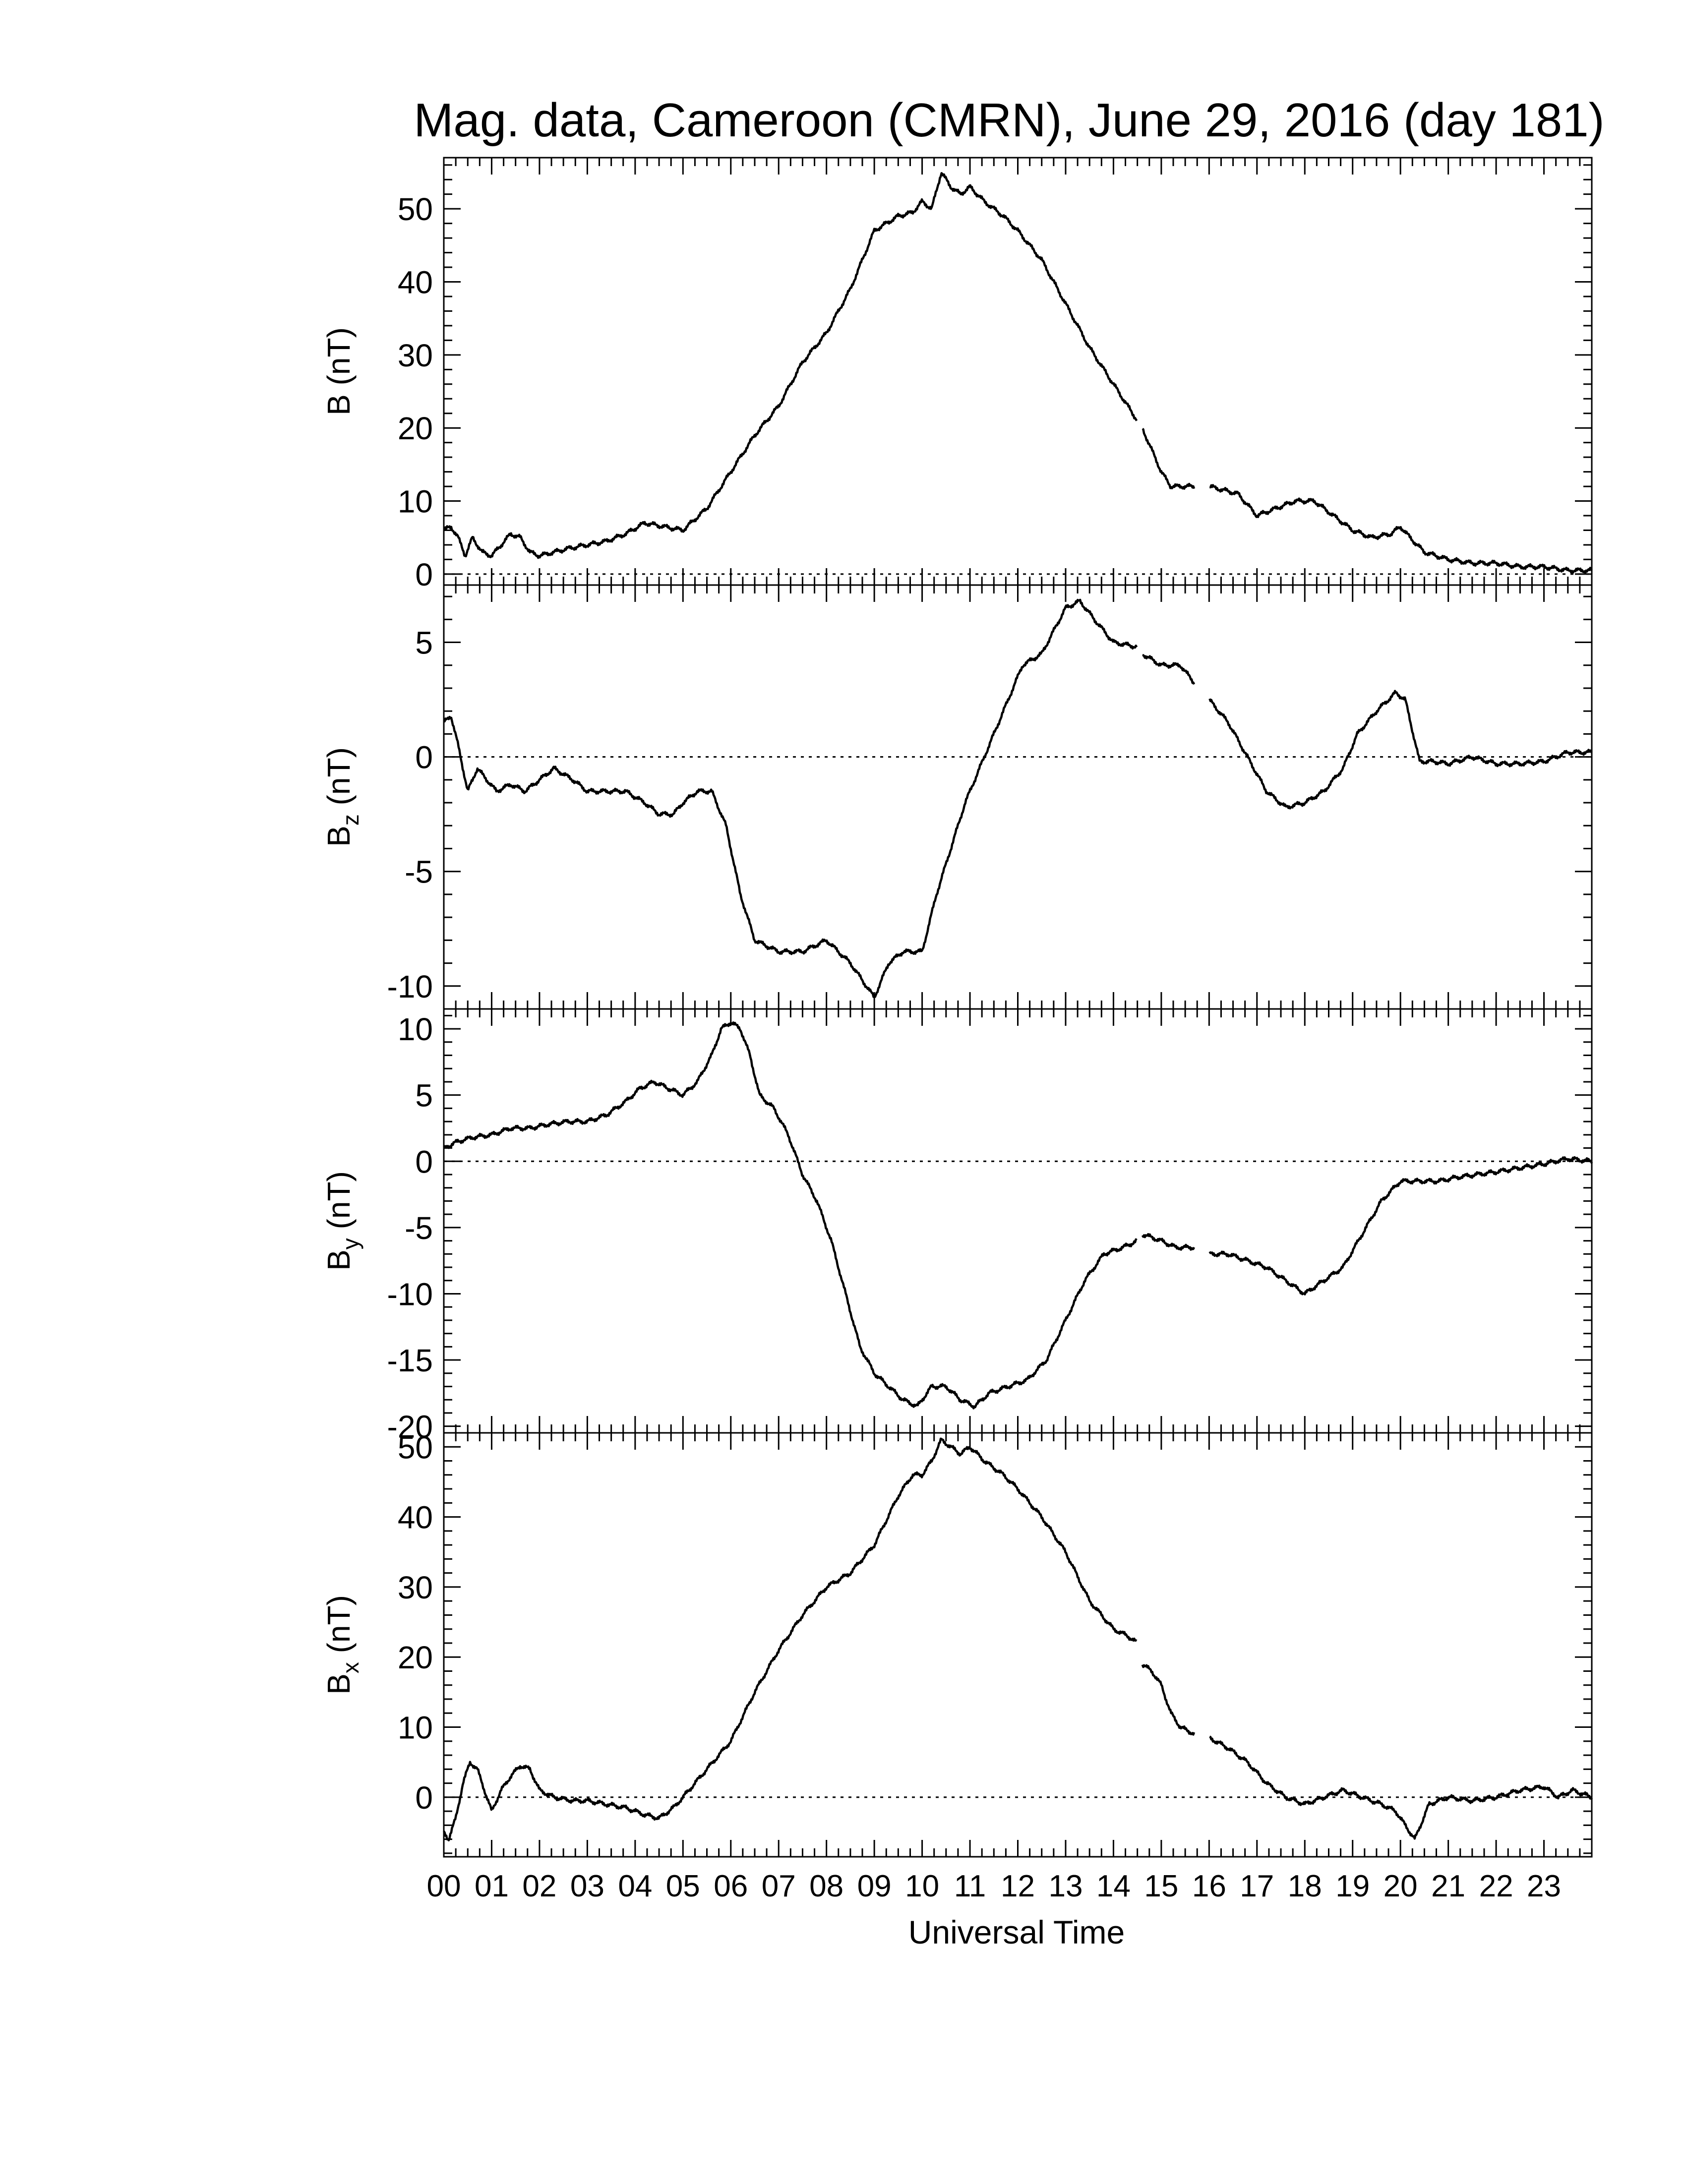 The image size is (1686, 2184). Describe the element at coordinates (1114, 1886) in the screenshot. I see `x-tick-label: 14` at that location.